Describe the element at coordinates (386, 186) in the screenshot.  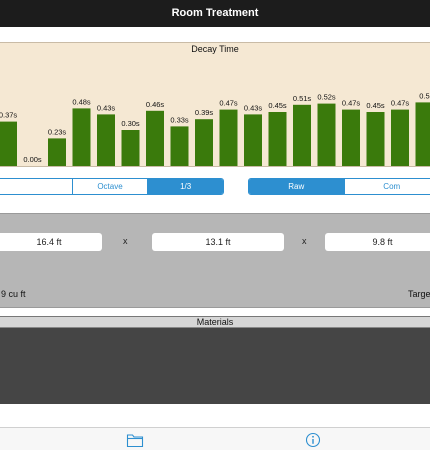
I see `mode-option-com: Com` at that location.